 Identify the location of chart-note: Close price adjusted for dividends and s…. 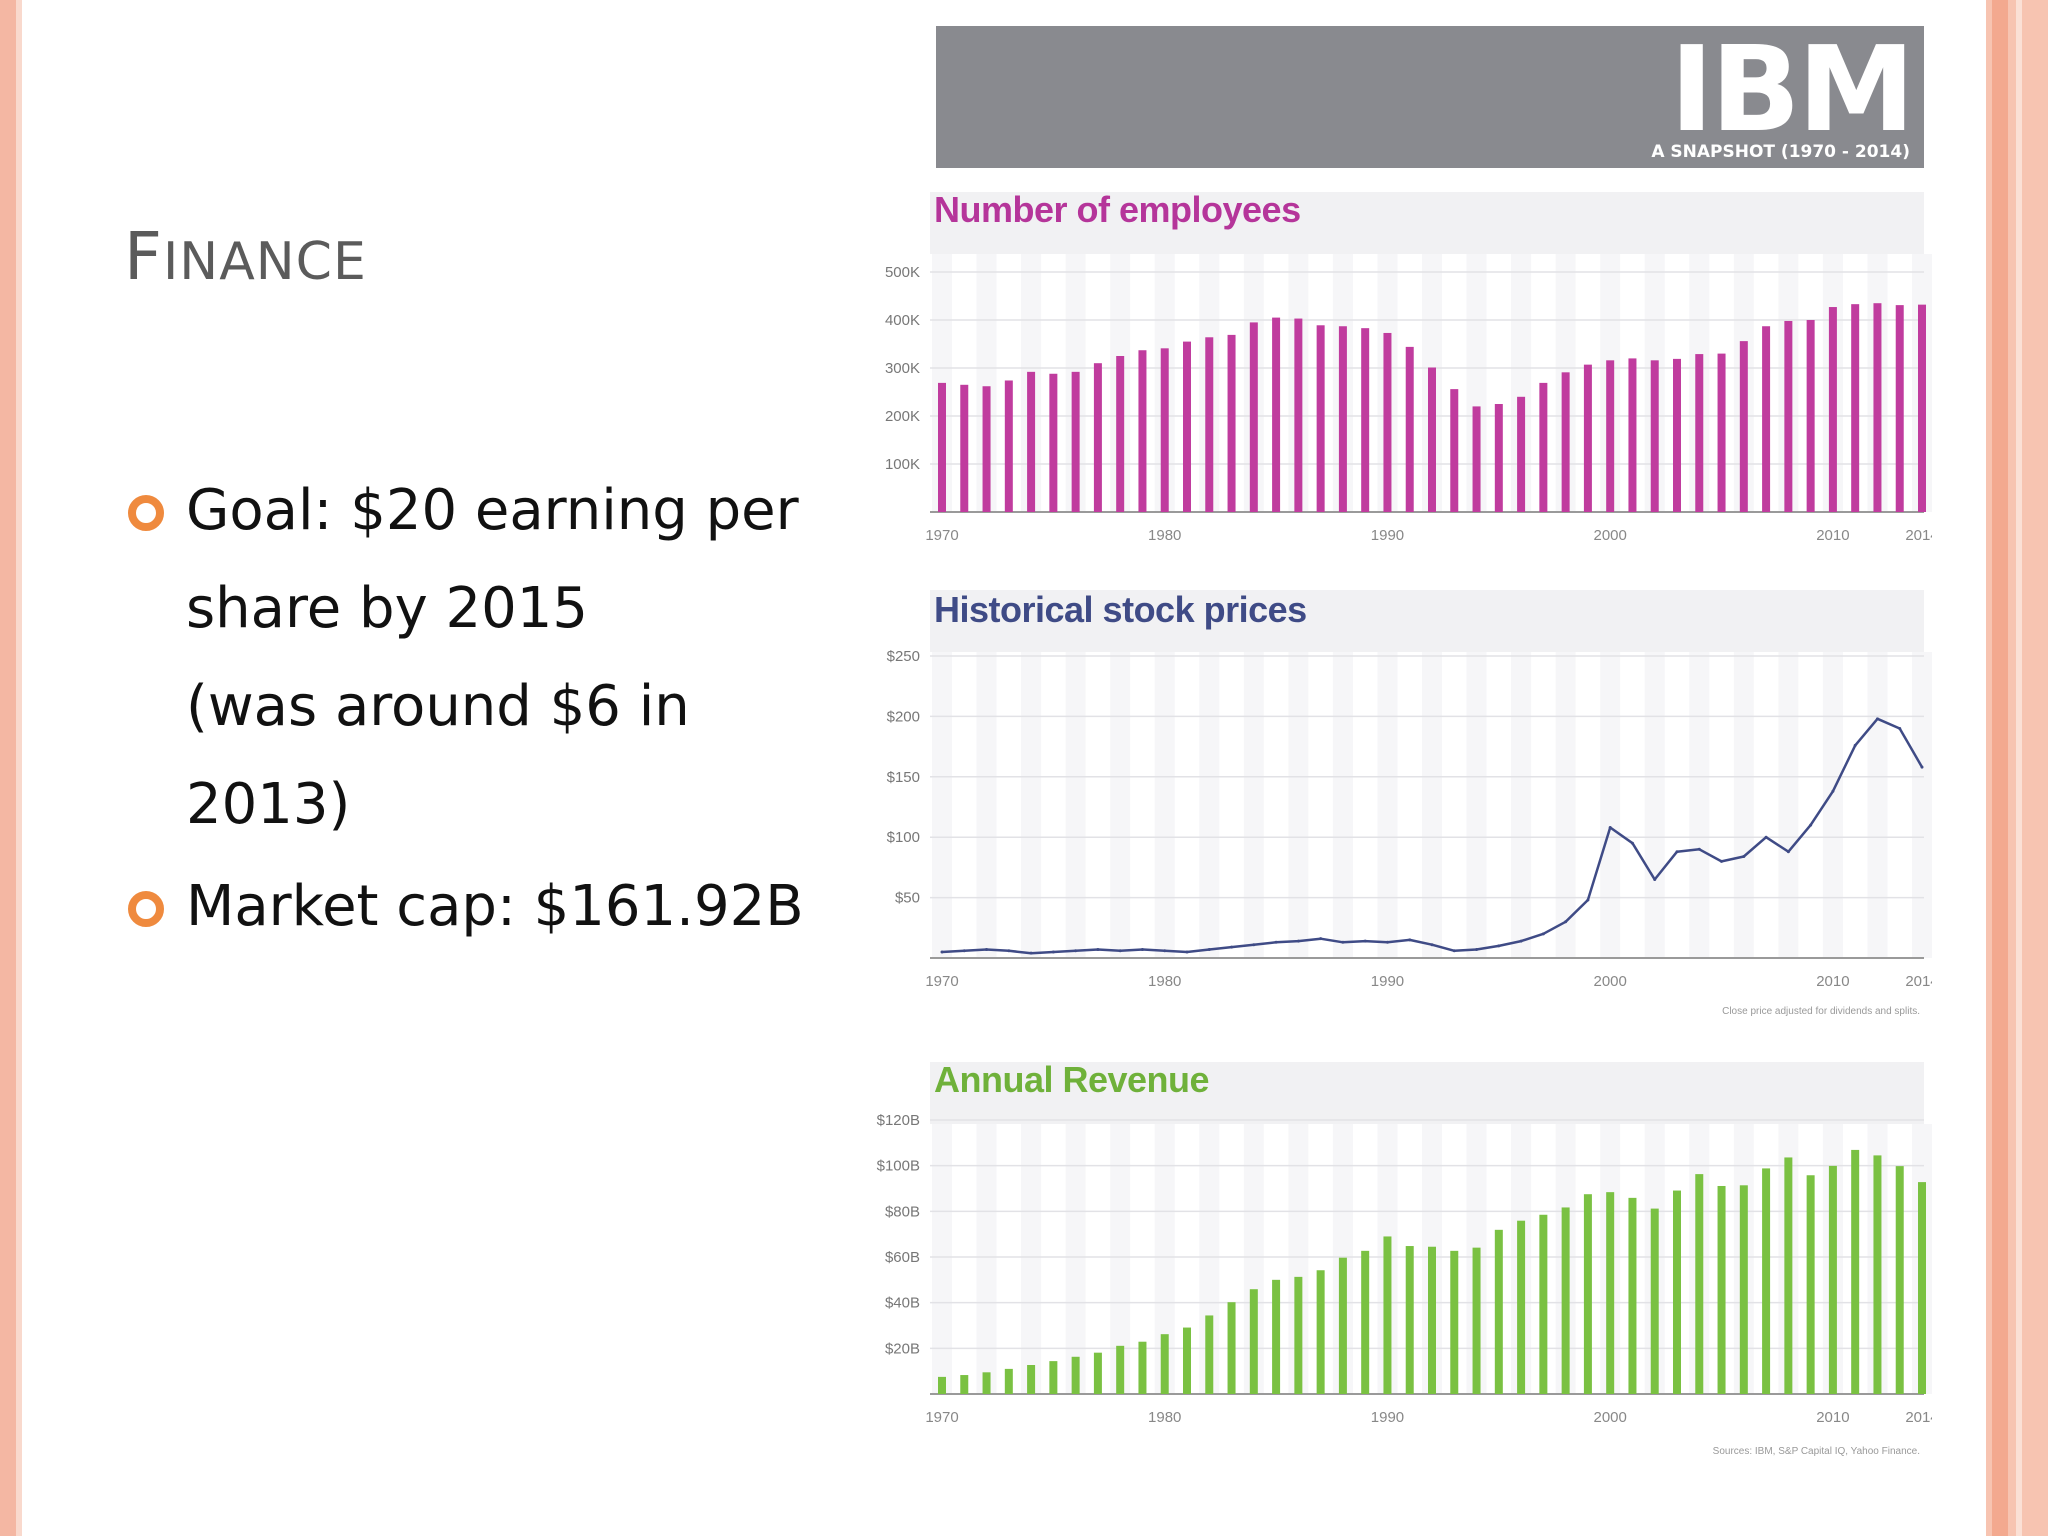
(1821, 1011).